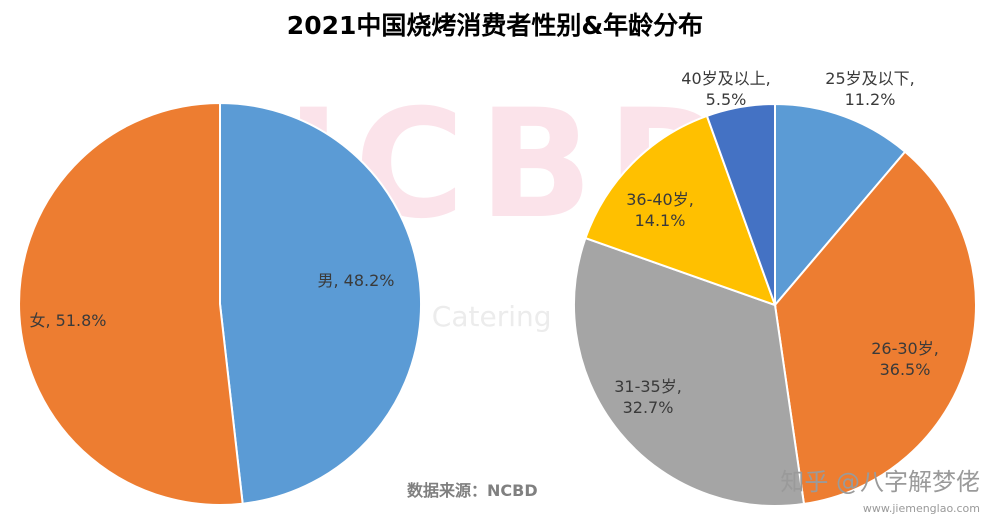 This screenshot has width=990, height=519. What do you see at coordinates (472, 490) in the screenshot?
I see `source-note: 数据来源：NCBD` at bounding box center [472, 490].